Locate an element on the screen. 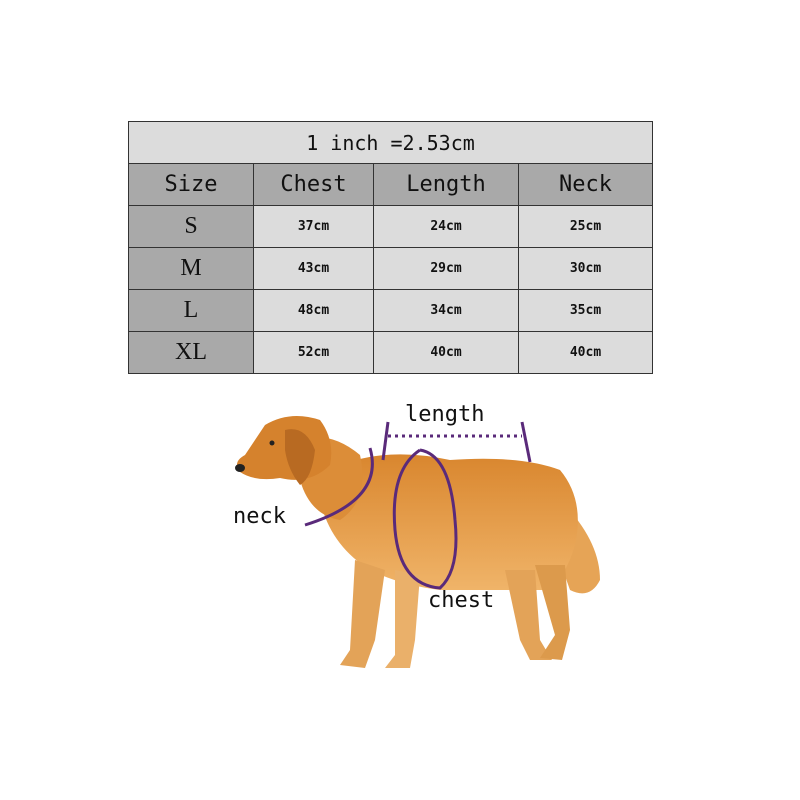  header-length: Length is located at coordinates (446, 184).